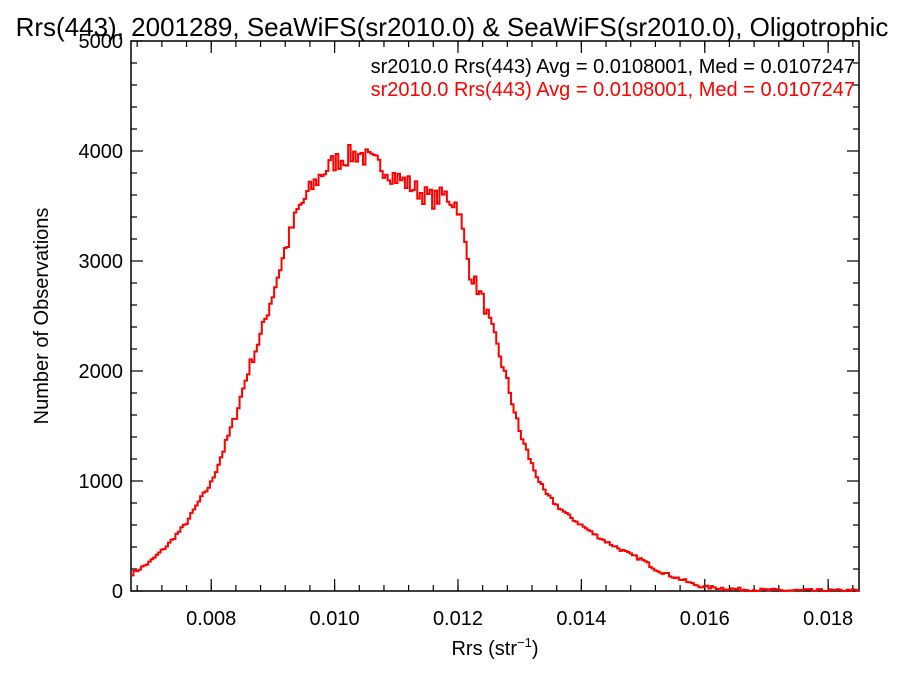  Describe the element at coordinates (535, 649) in the screenshot. I see `x-axis-label-tail: )` at that location.